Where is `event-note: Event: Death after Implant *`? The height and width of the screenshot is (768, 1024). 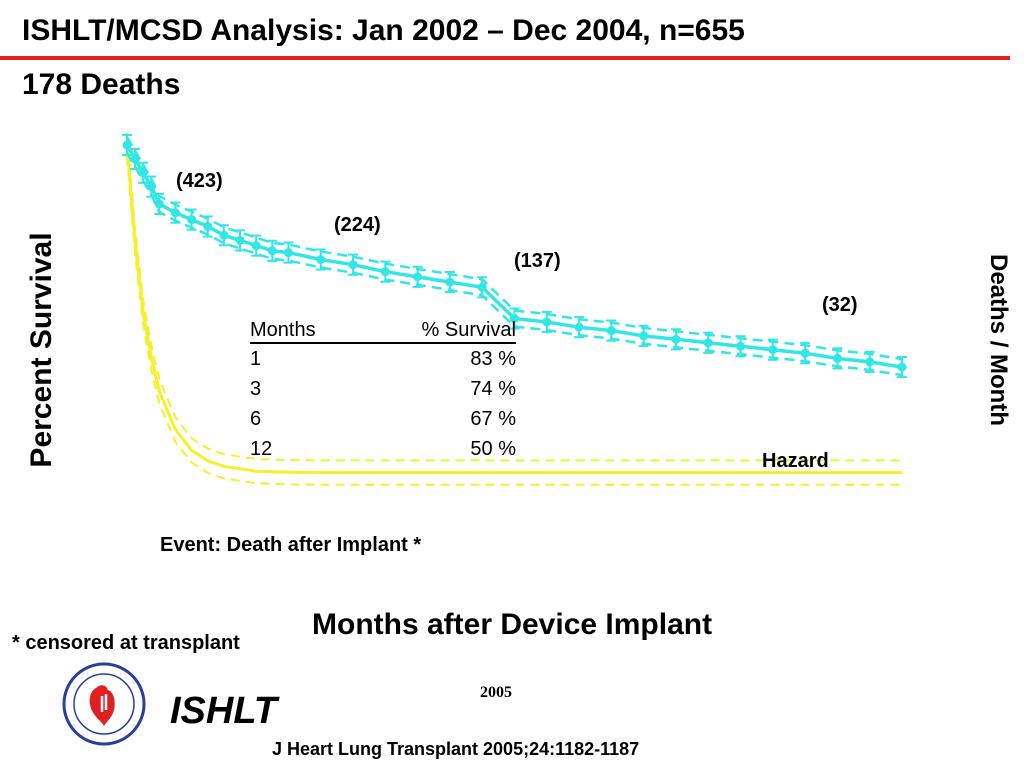 event-note: Event: Death after Implant * is located at coordinates (291, 545).